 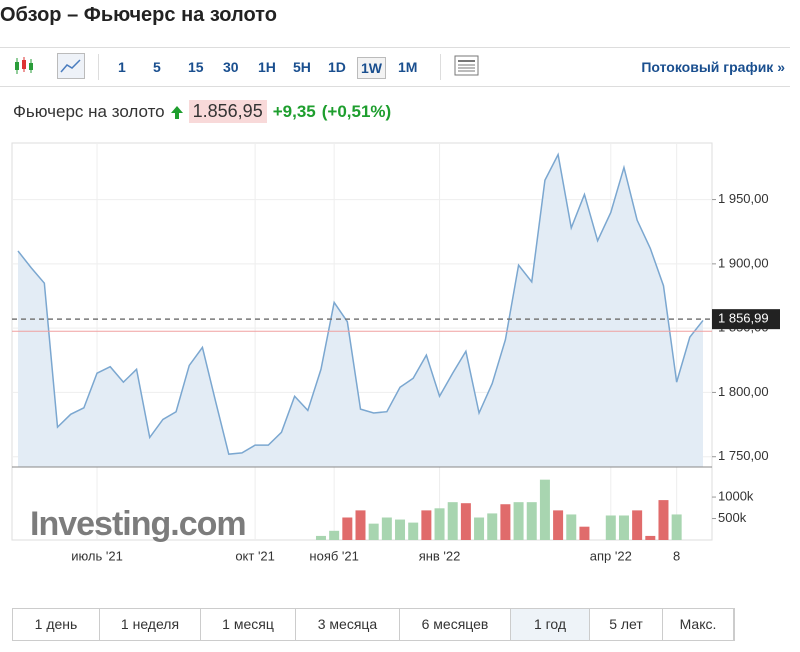 What do you see at coordinates (736, 495) in the screenshot?
I see `y2-tick-label: 1000k` at bounding box center [736, 495].